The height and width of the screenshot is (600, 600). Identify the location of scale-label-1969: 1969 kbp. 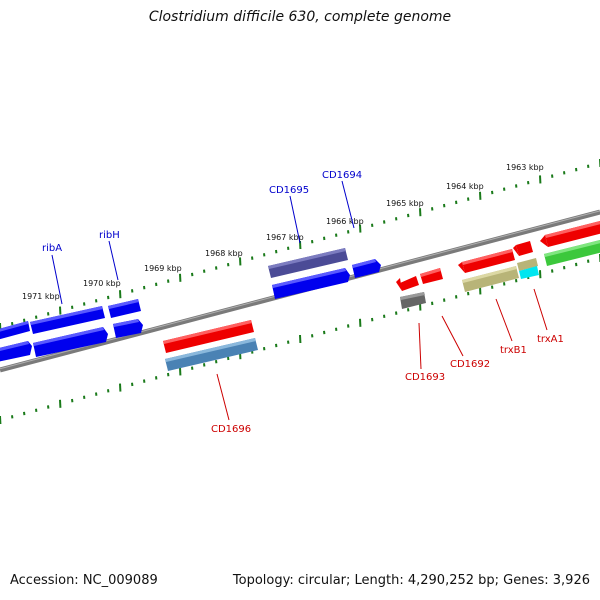
(163, 268).